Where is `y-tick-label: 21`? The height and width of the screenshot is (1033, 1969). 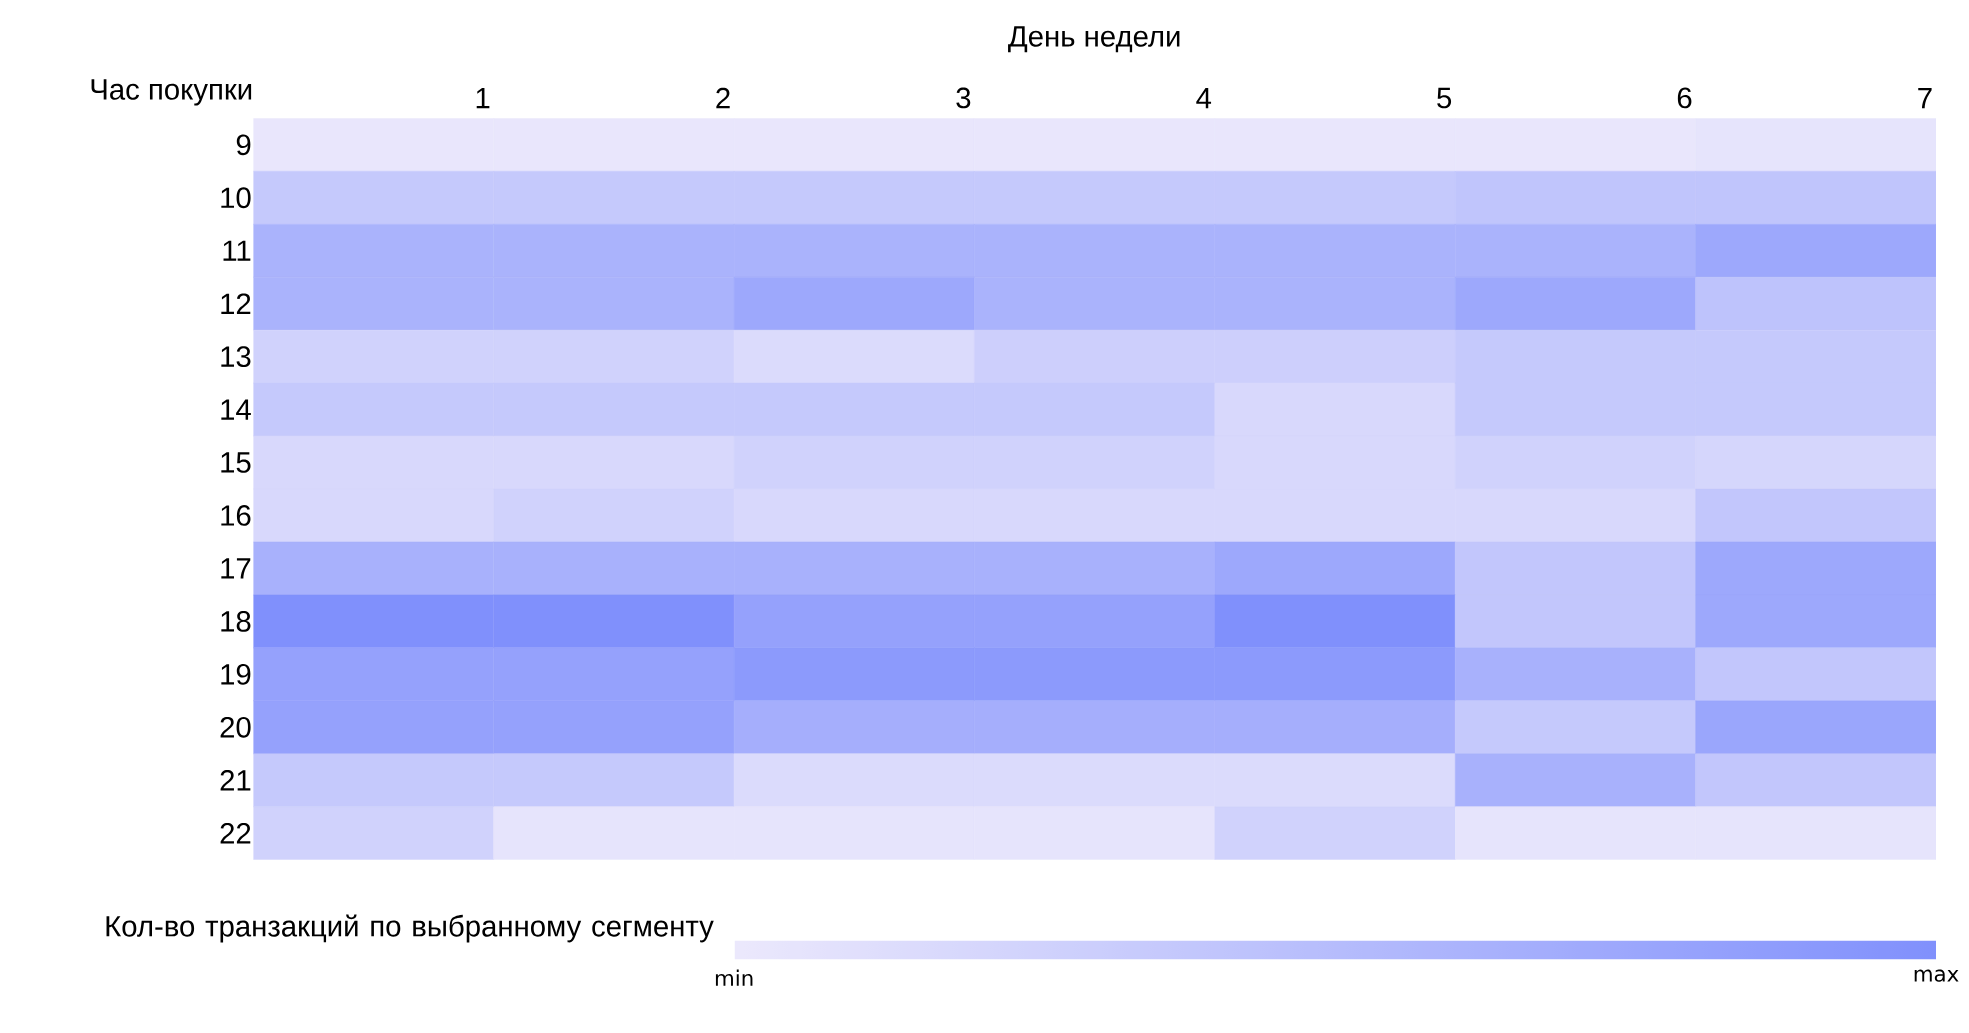
y-tick-label: 21 is located at coordinates (235, 780).